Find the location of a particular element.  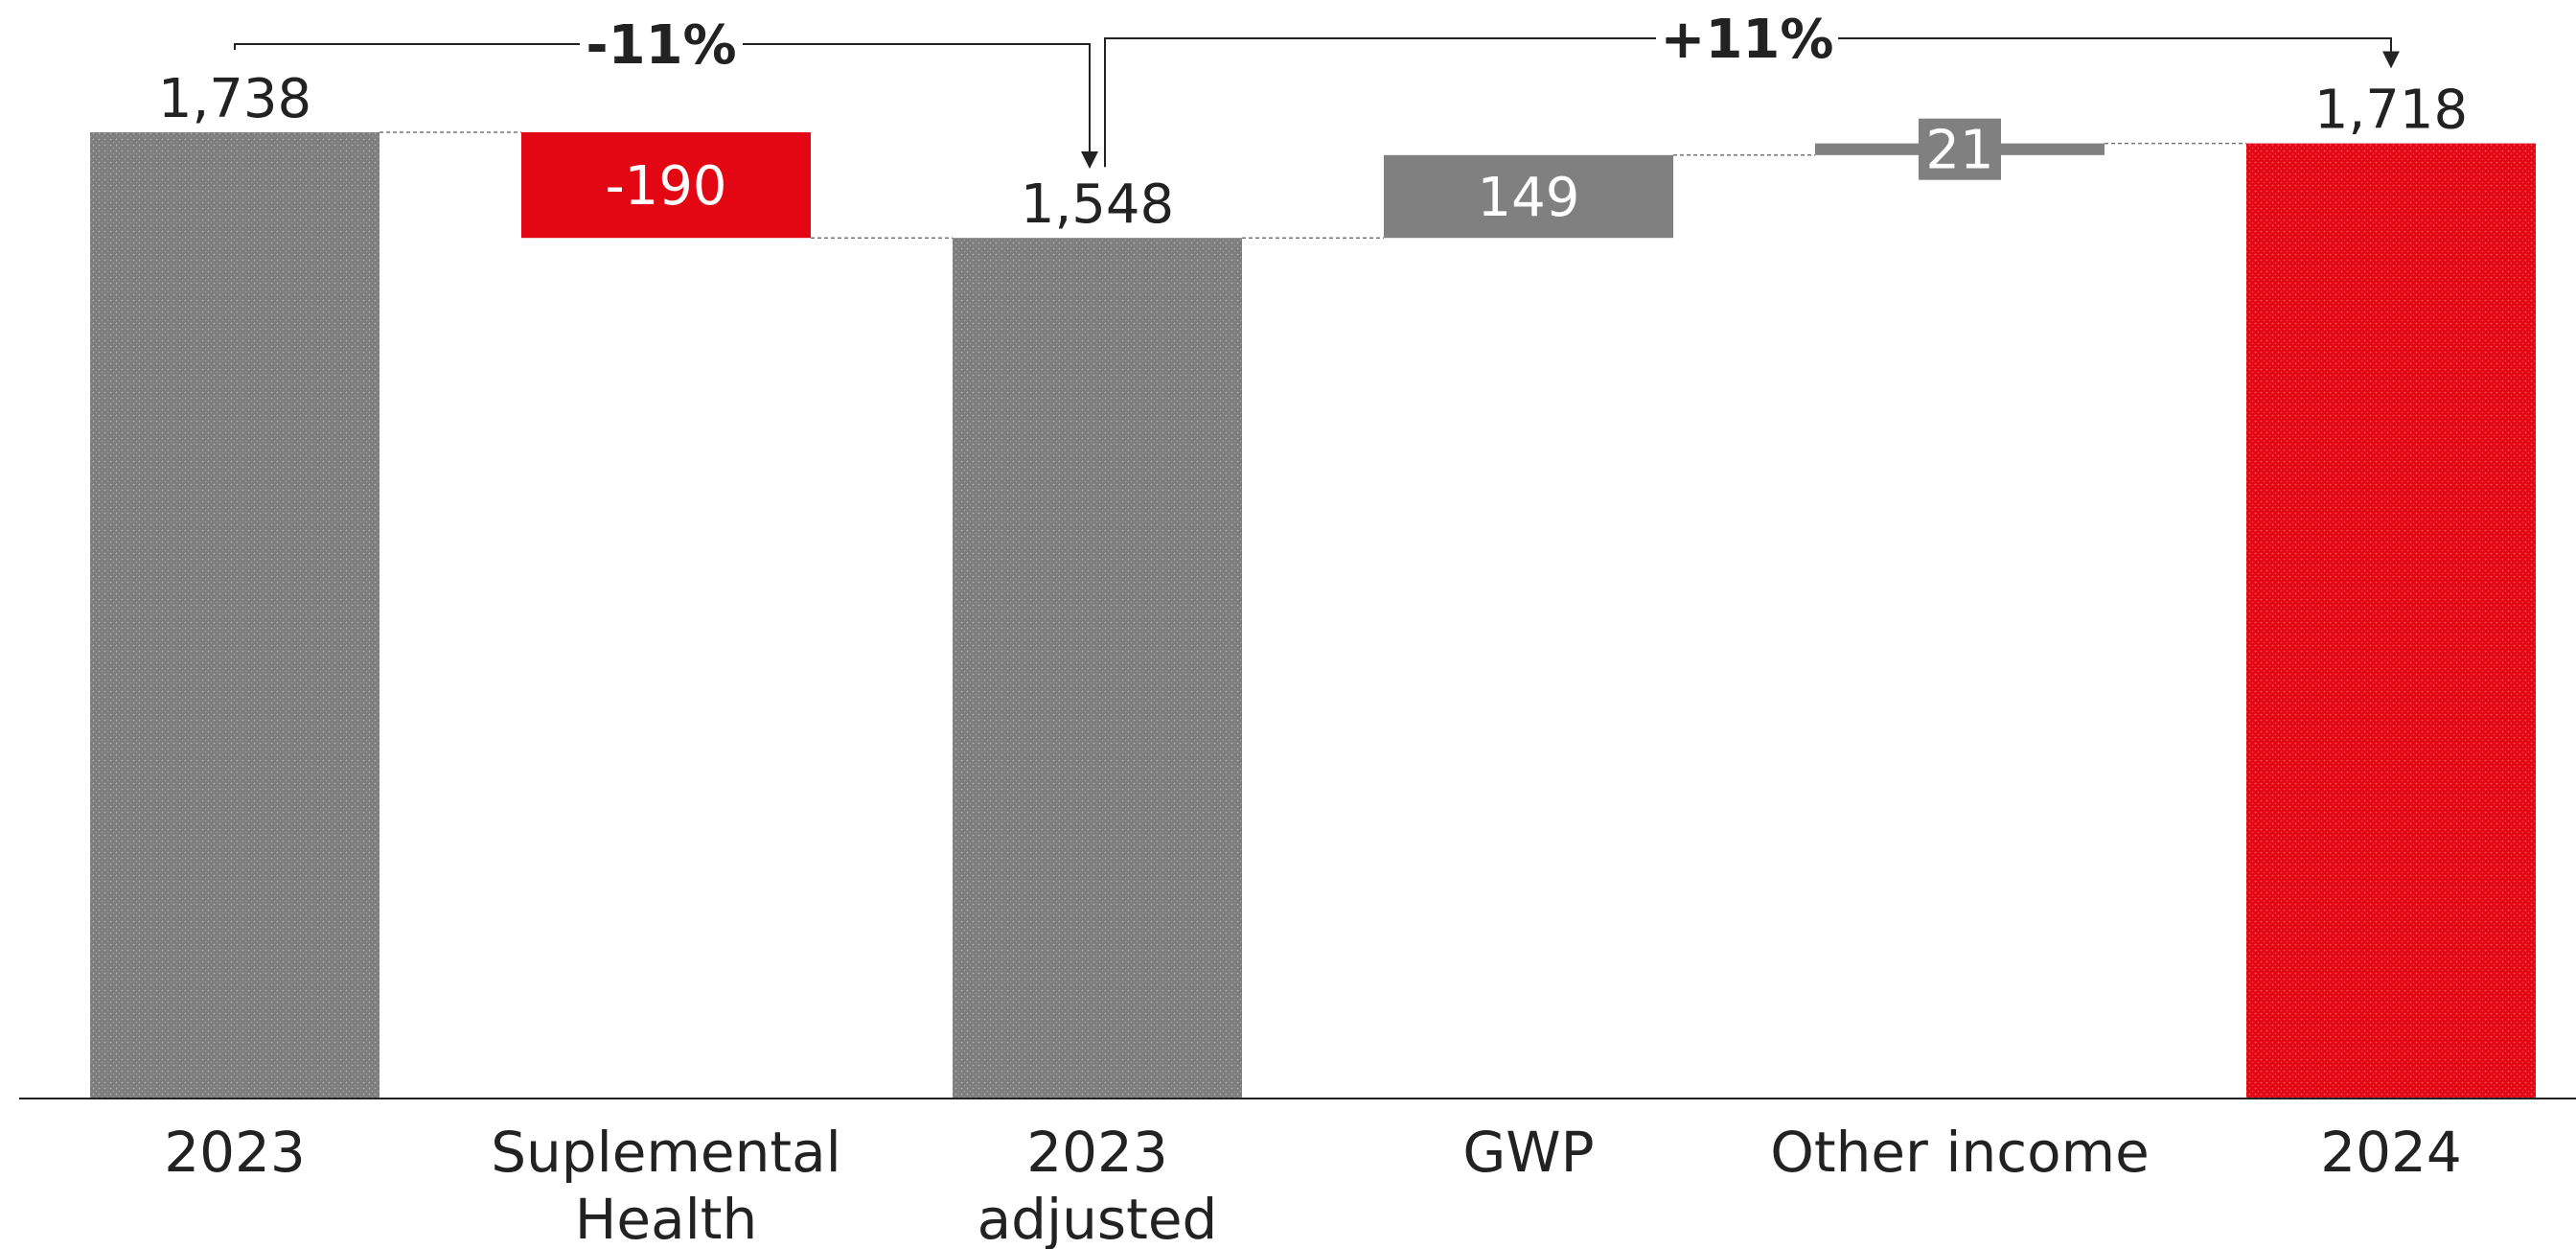

connector-lines is located at coordinates (1313, 185).